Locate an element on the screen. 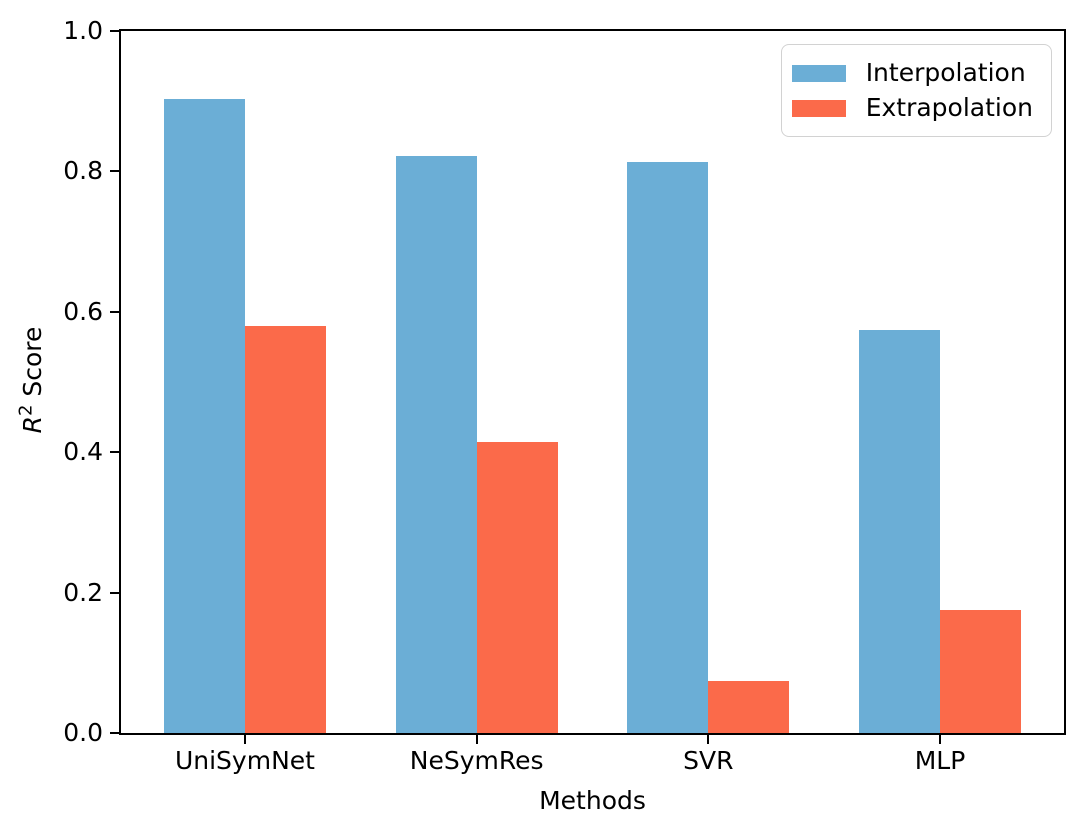 The height and width of the screenshot is (831, 1081). legend-item-extrapolation: Extrapolation is located at coordinates (912, 108).